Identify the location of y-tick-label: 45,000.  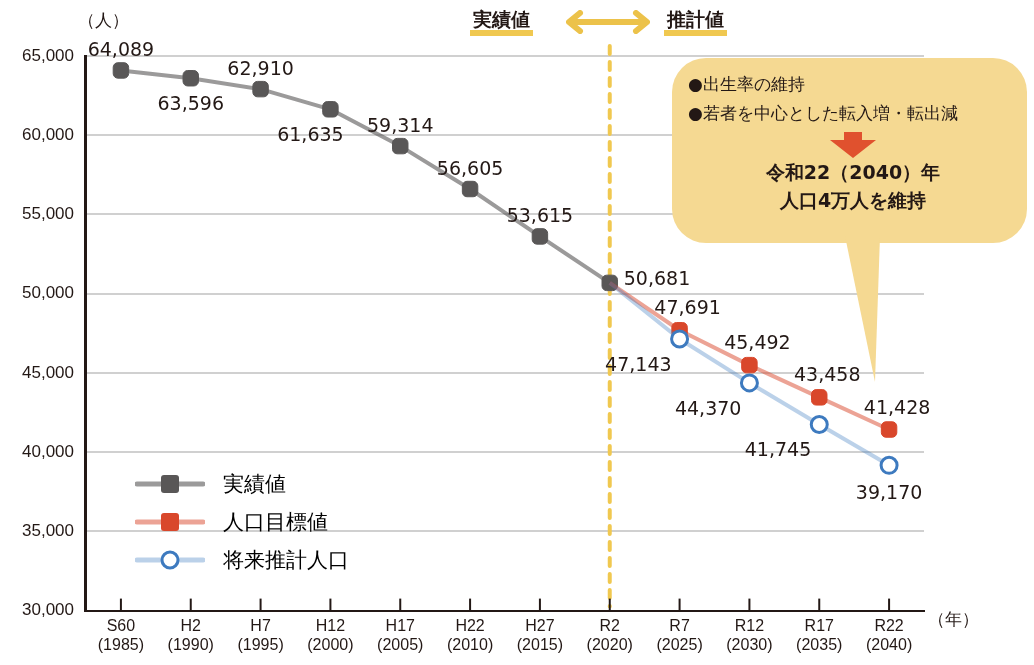
(48, 372).